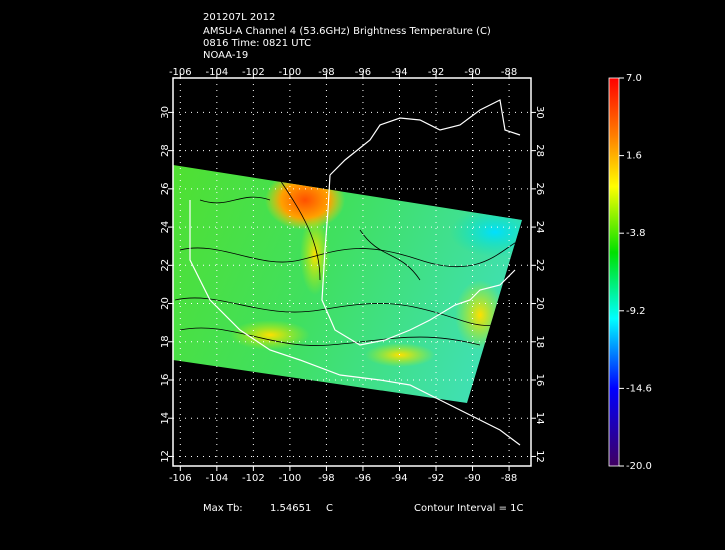 This screenshot has height=550, width=725. Describe the element at coordinates (225, 55) in the screenshot. I see `header-line: NOAA-19` at that location.